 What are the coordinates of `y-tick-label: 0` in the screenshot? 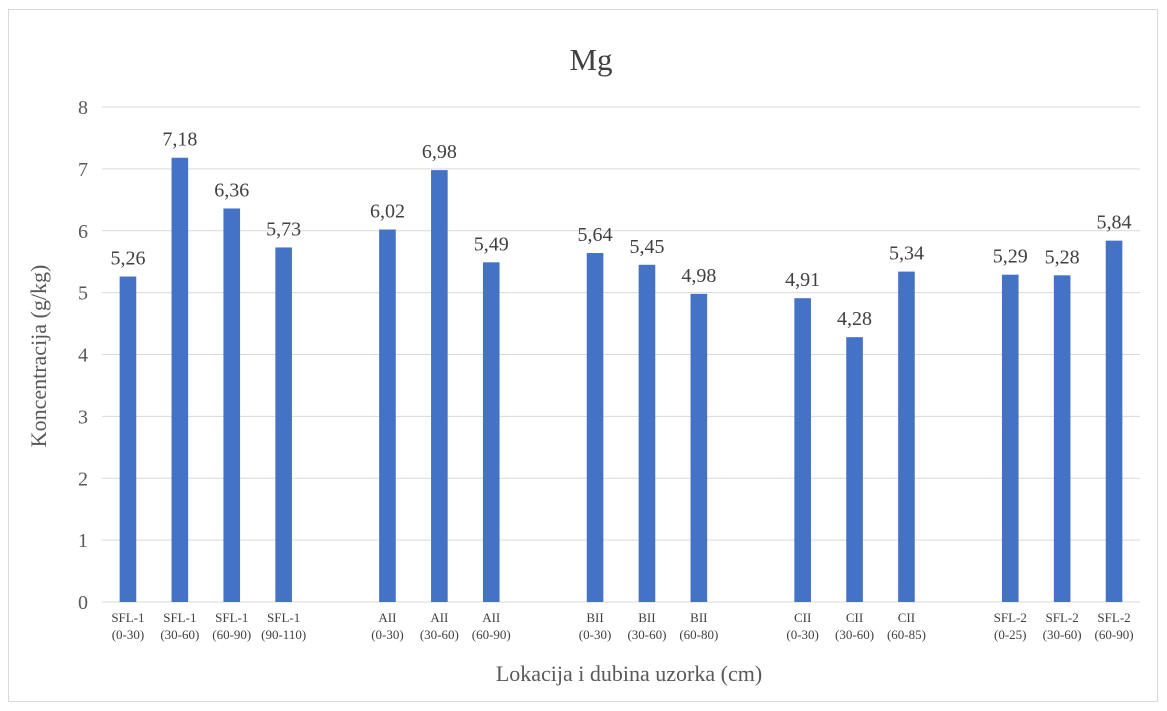 It's located at (83, 603).